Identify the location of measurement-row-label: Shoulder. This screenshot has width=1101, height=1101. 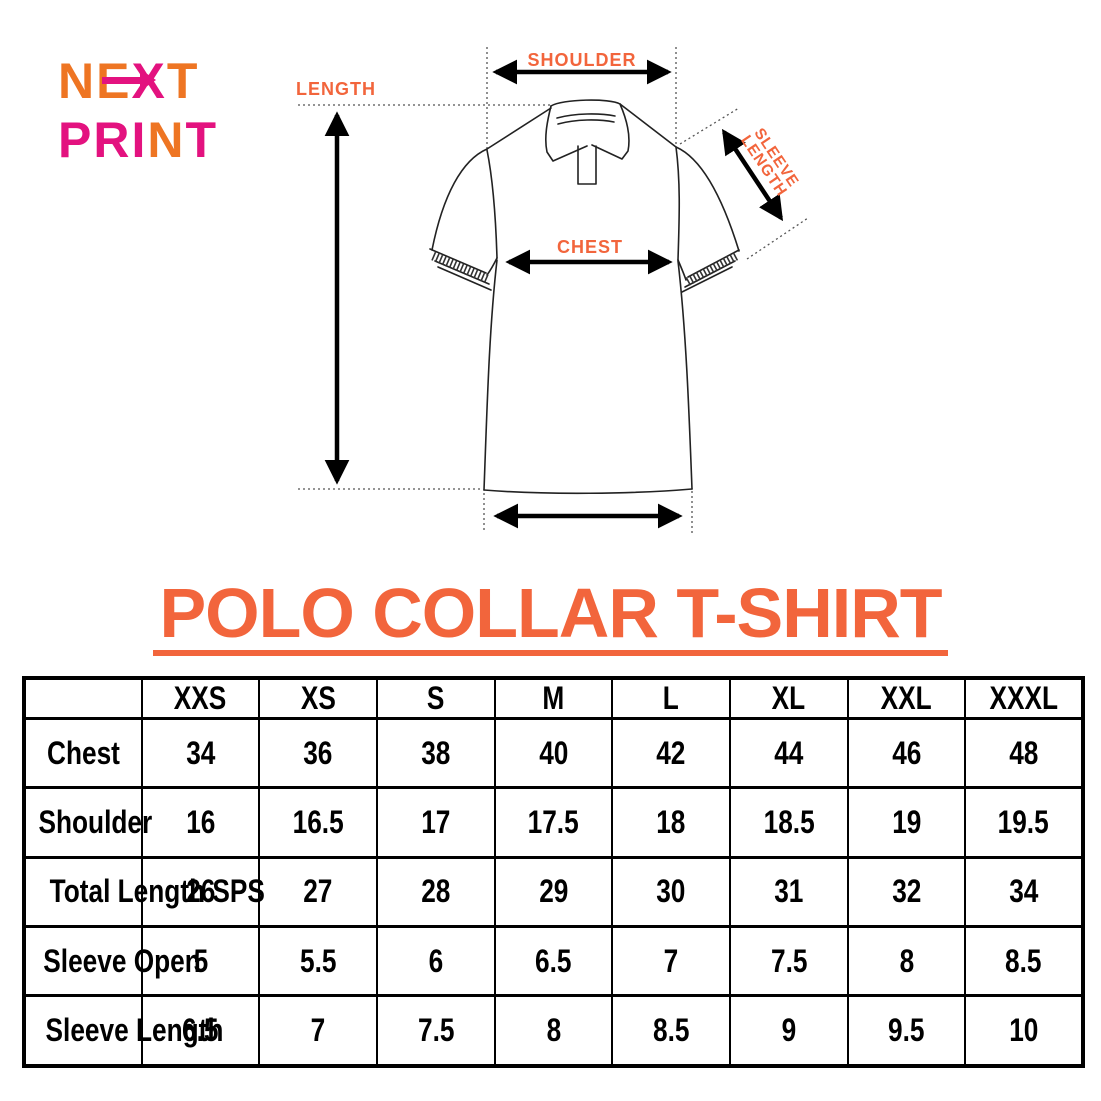
(87, 822).